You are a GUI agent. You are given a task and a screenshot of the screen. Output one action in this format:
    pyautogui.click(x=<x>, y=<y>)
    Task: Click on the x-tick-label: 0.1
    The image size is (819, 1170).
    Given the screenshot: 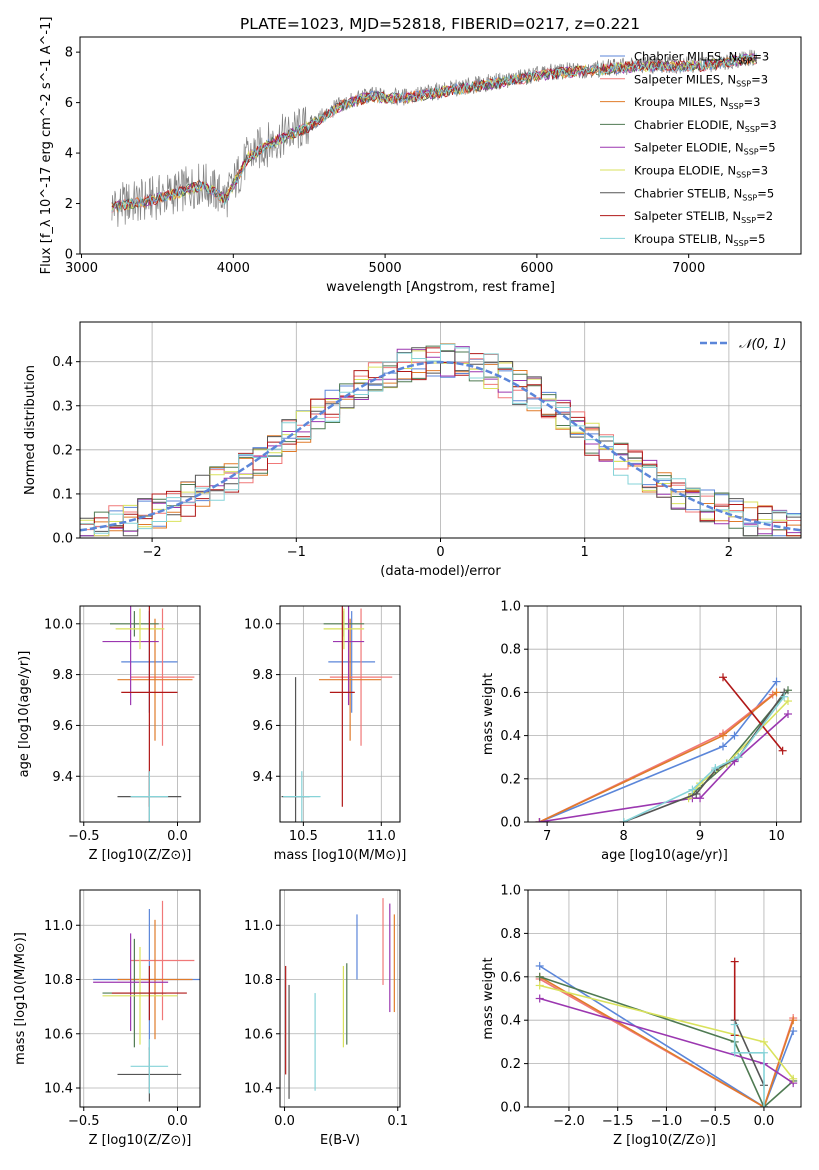 What is the action you would take?
    pyautogui.click(x=397, y=1121)
    